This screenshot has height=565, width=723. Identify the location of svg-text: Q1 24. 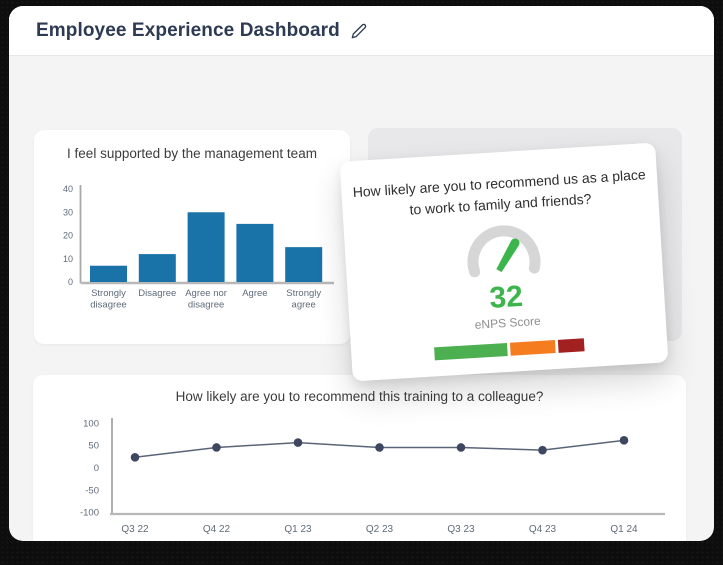
(624, 529).